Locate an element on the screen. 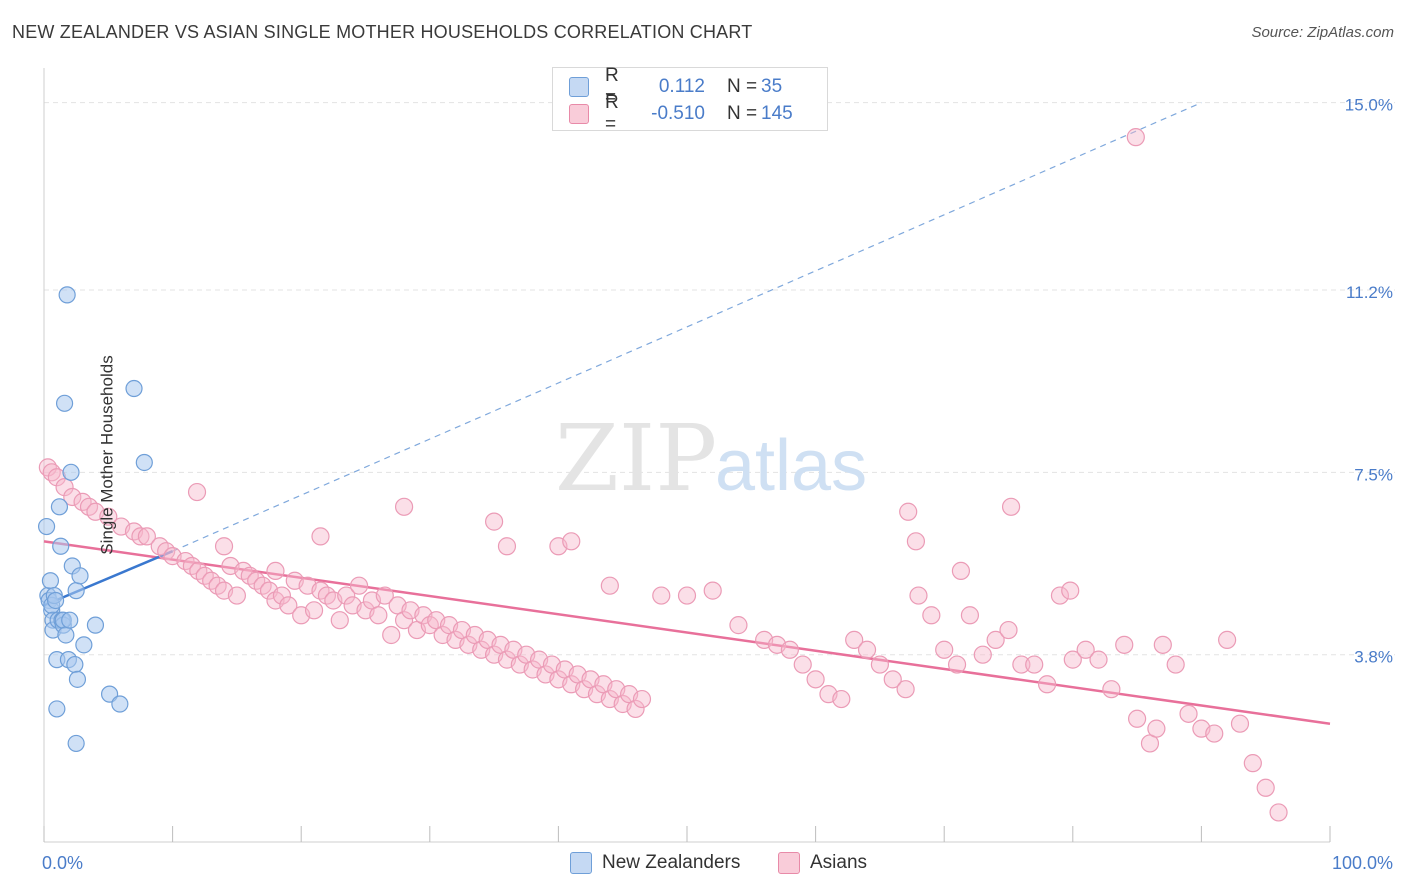  legend-label-new-zealanders: New Zealanders is located at coordinates (671, 862).